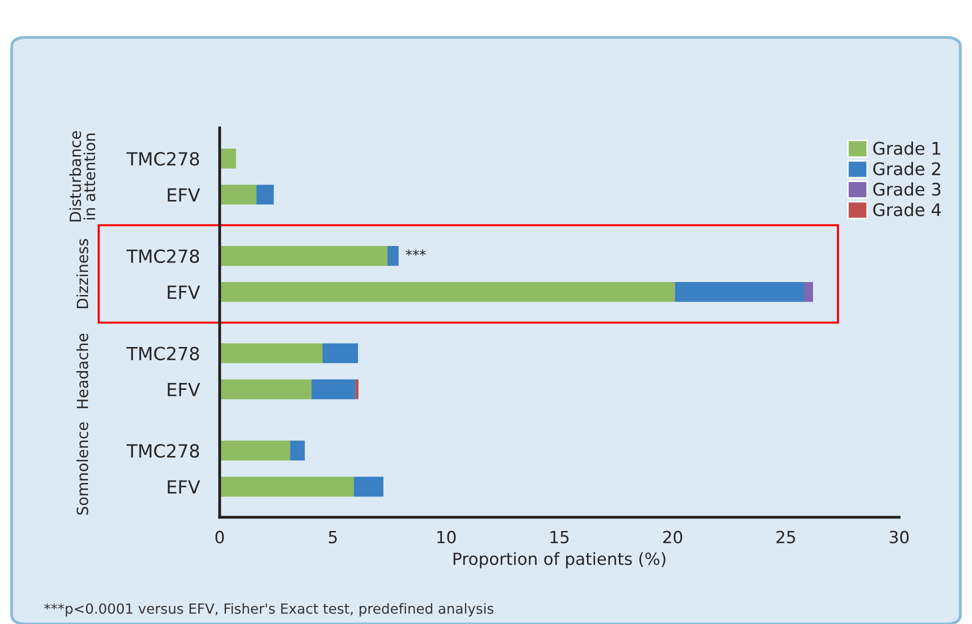  What do you see at coordinates (82, 371) in the screenshot?
I see `text: Headache` at bounding box center [82, 371].